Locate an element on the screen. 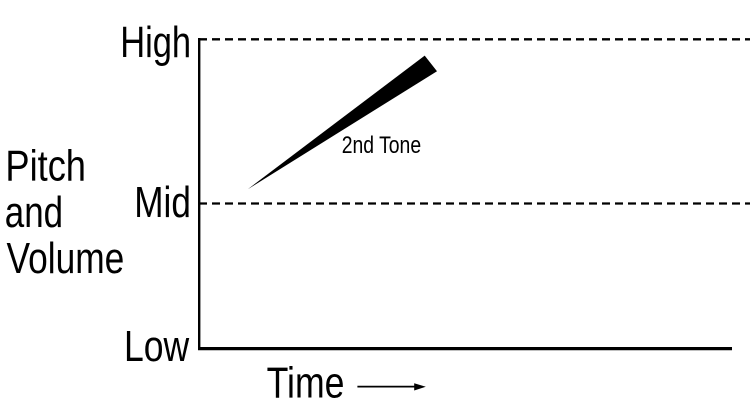 The width and height of the screenshot is (750, 415). svg-text: High is located at coordinates (155, 42).